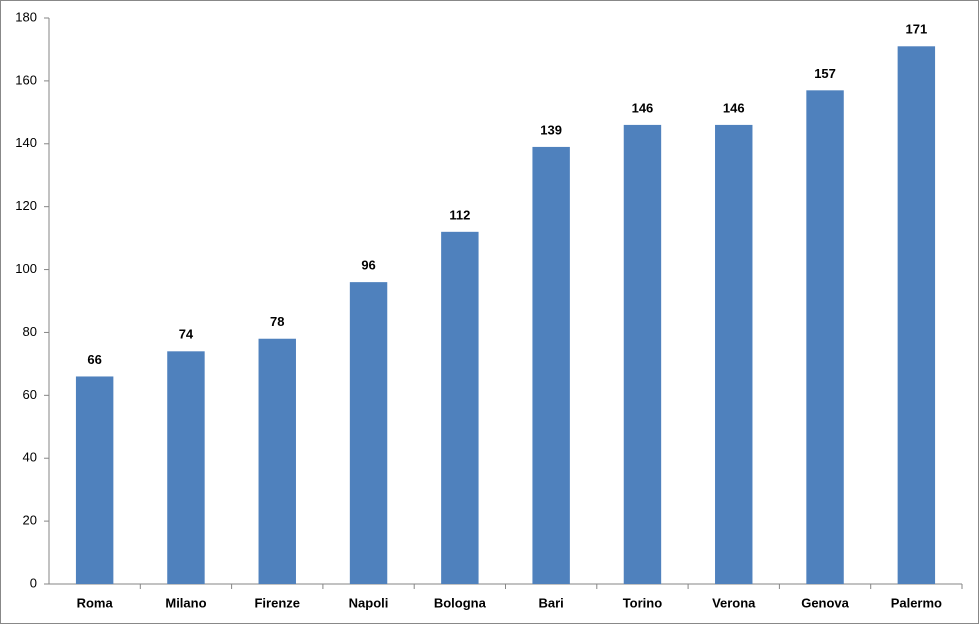 The height and width of the screenshot is (624, 979). I want to click on y-tick-label: 120, so click(26, 205).